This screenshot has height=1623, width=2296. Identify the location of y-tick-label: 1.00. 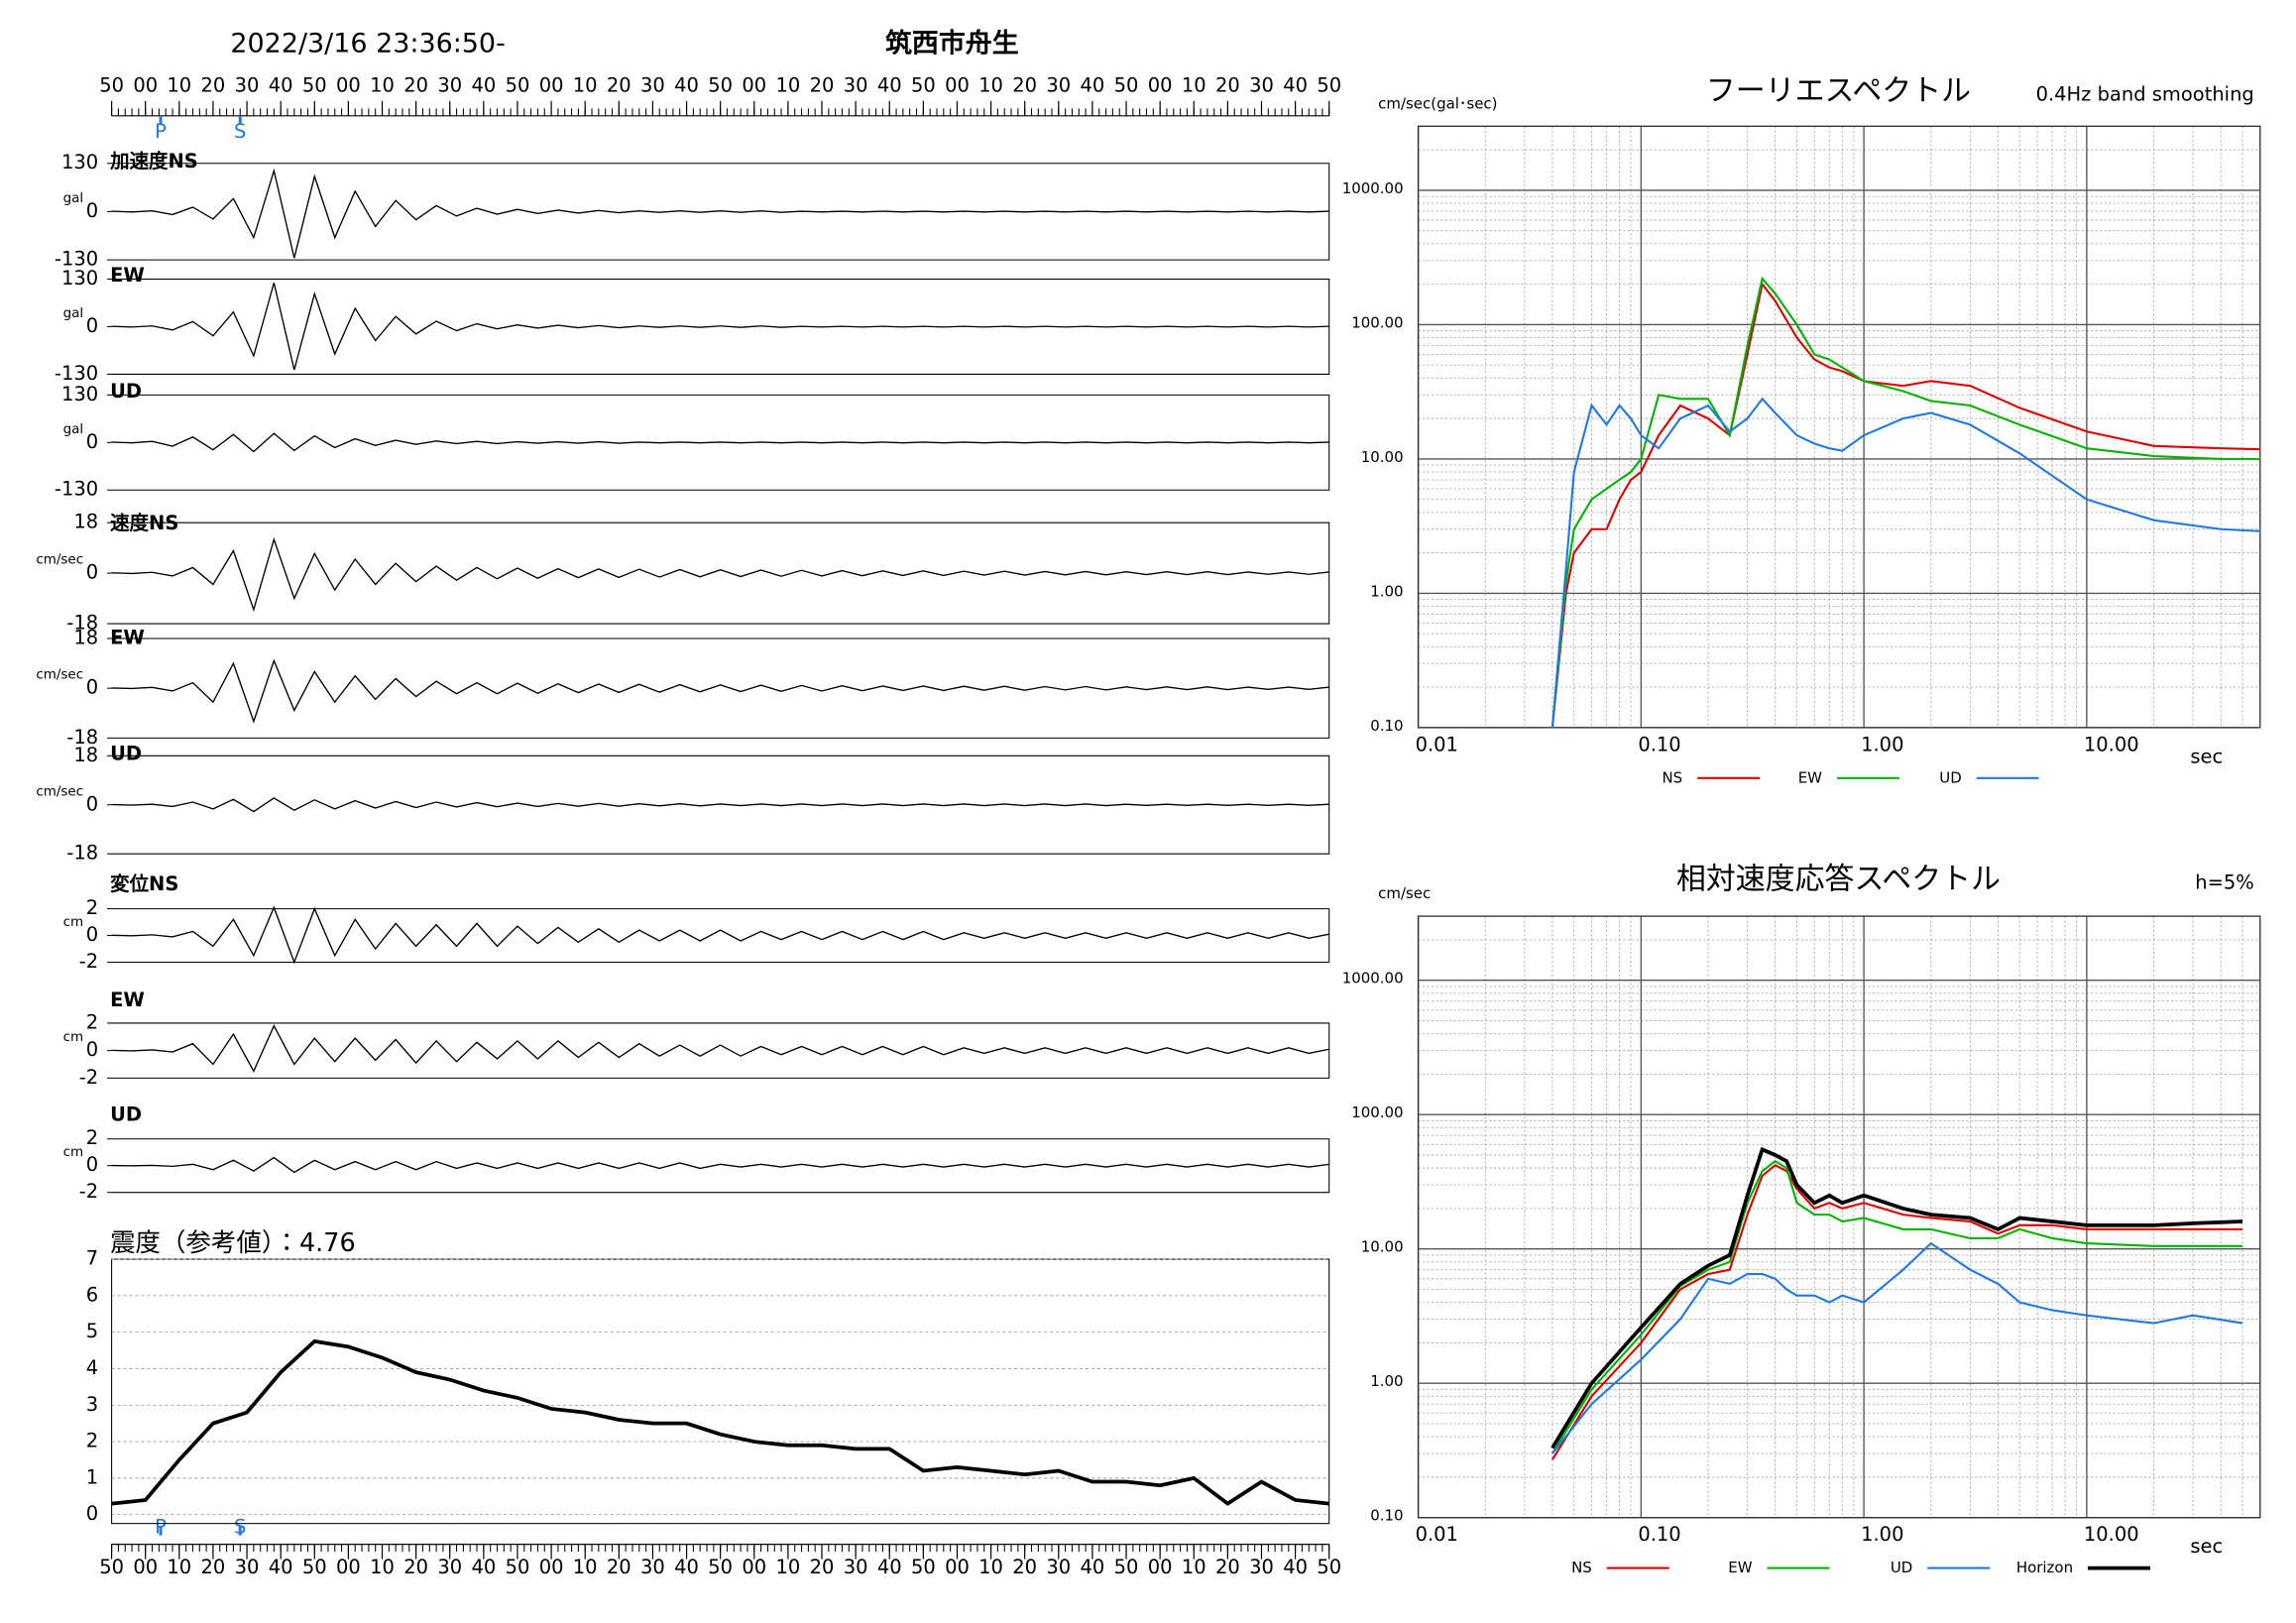
(1387, 1381).